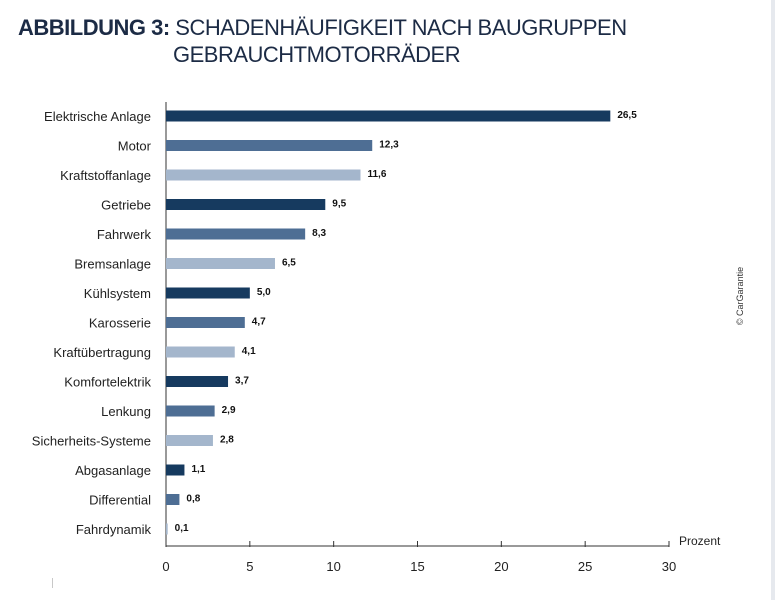 The width and height of the screenshot is (775, 600). Describe the element at coordinates (339, 204) in the screenshot. I see `value-label: 9,5` at that location.